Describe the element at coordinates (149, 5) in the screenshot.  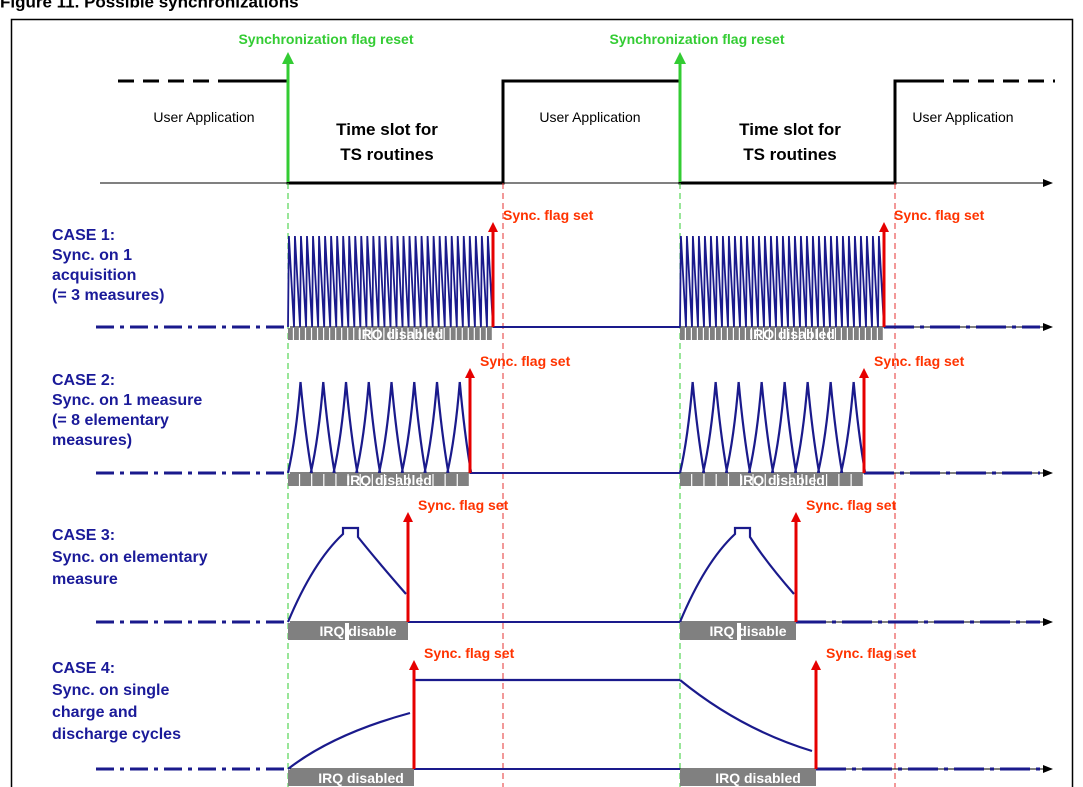
I see `figure-title: Figure 11. Possible synchronizations` at that location.